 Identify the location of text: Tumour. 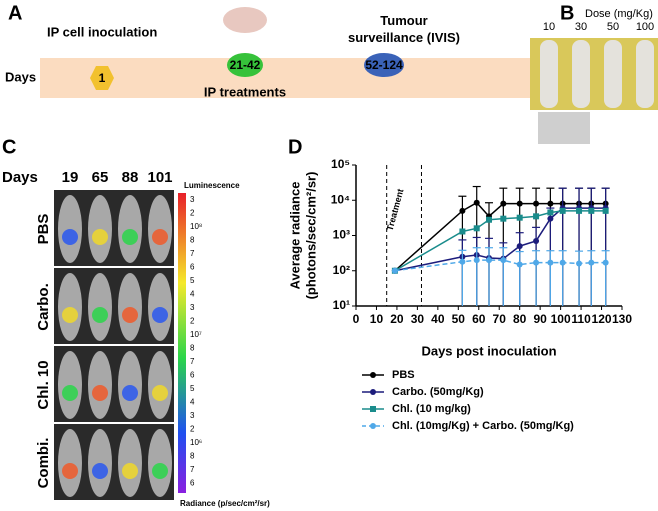
(403, 20).